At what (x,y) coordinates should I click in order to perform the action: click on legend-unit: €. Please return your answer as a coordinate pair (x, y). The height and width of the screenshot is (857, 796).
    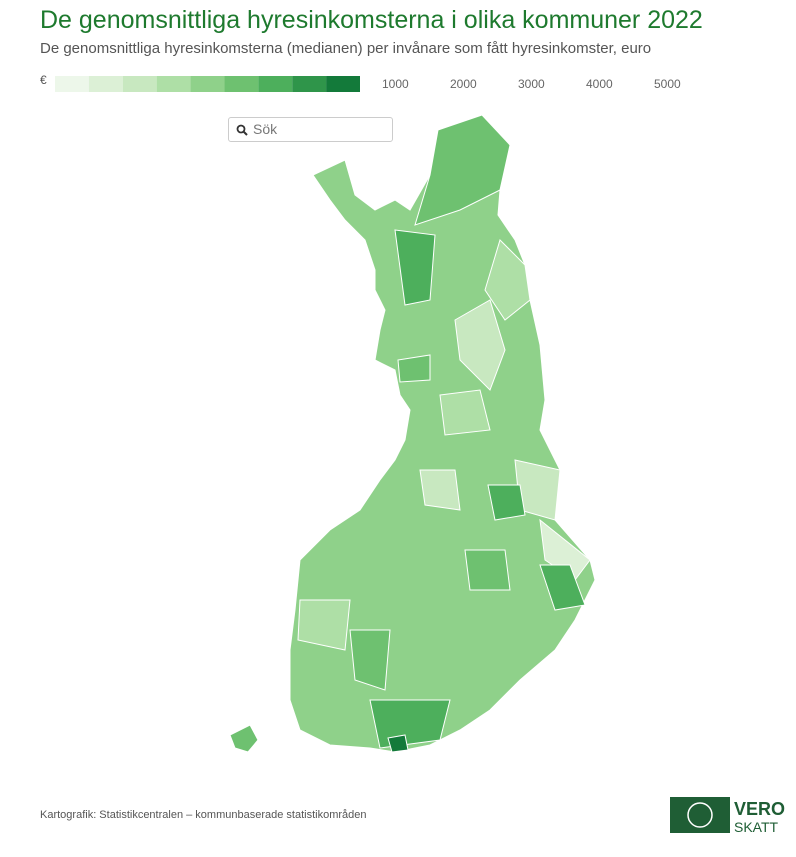
    Looking at the image, I should click on (43, 80).